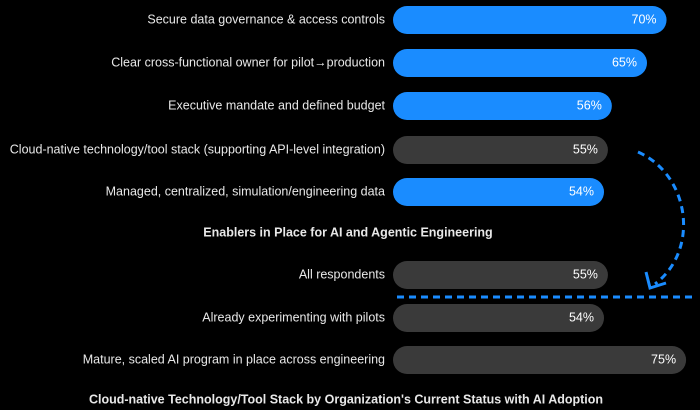  Describe the element at coordinates (293, 317) in the screenshot. I see `category-label: Already experimenting with pilots` at that location.